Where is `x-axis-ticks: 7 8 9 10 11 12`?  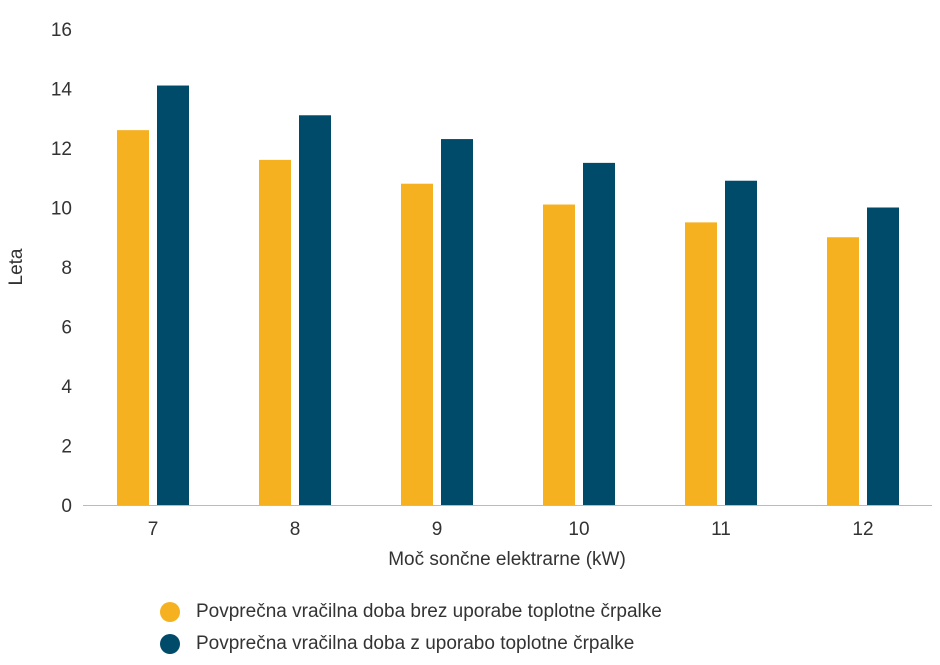
x-axis-ticks: 7 8 9 10 11 12 is located at coordinates (511, 529).